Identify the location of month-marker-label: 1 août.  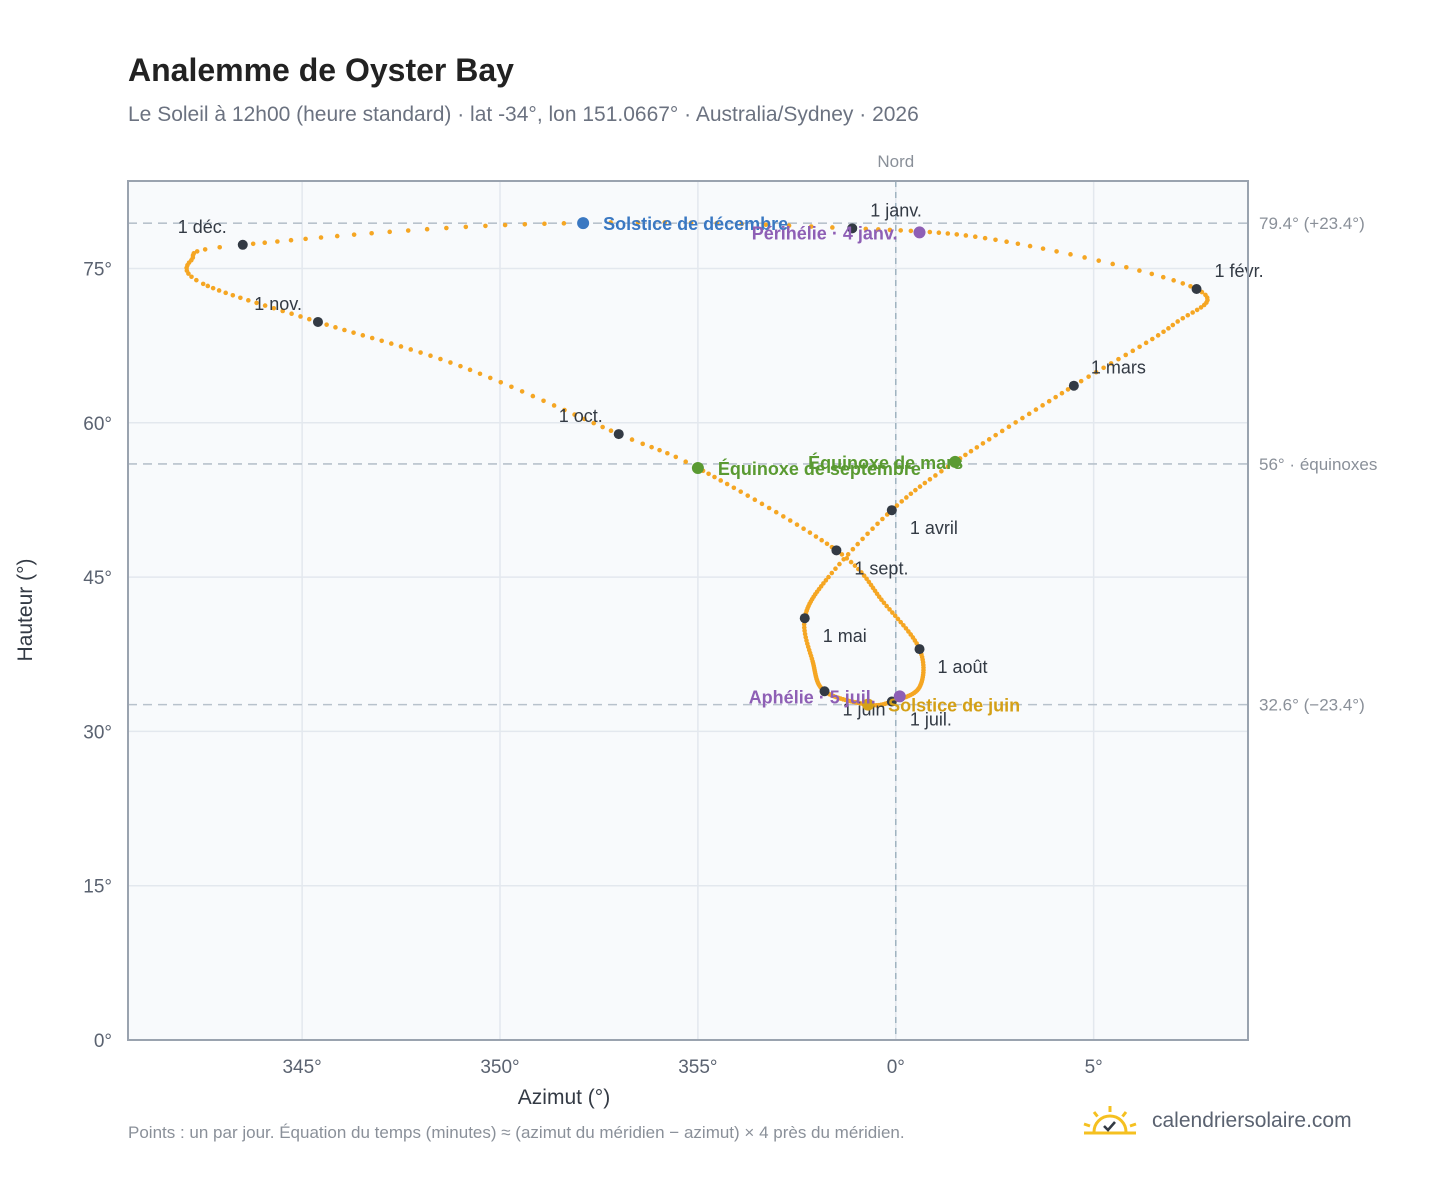
(963, 667).